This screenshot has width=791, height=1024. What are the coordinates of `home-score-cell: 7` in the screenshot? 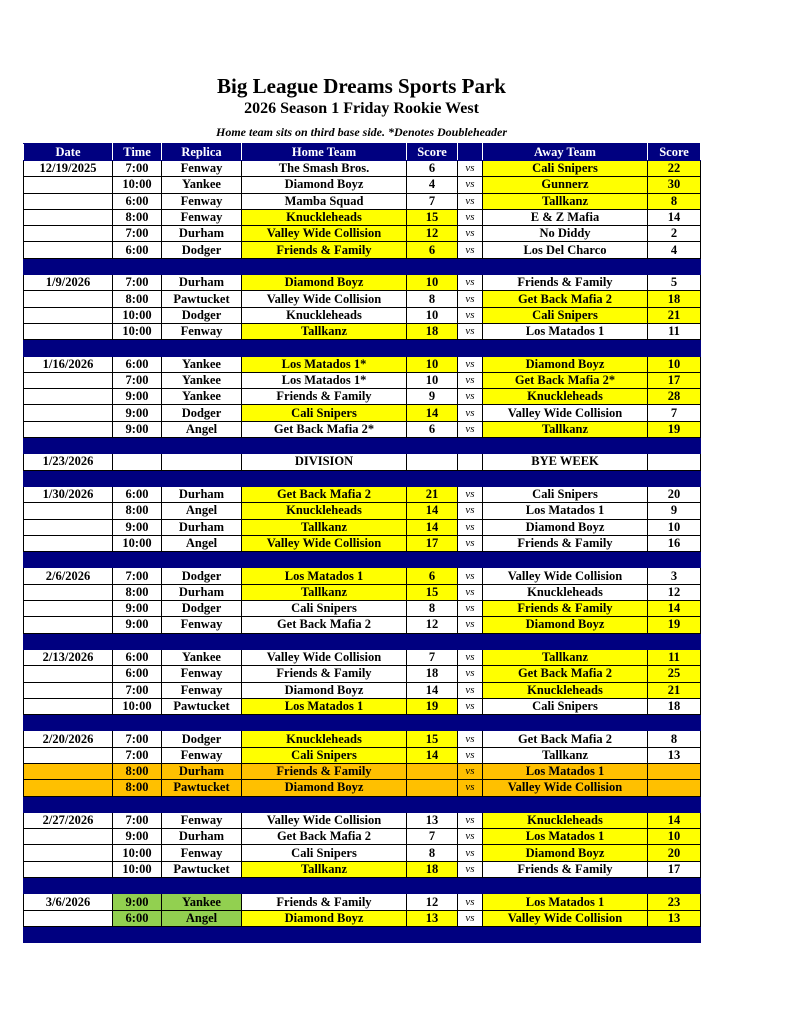 It's located at (432, 657).